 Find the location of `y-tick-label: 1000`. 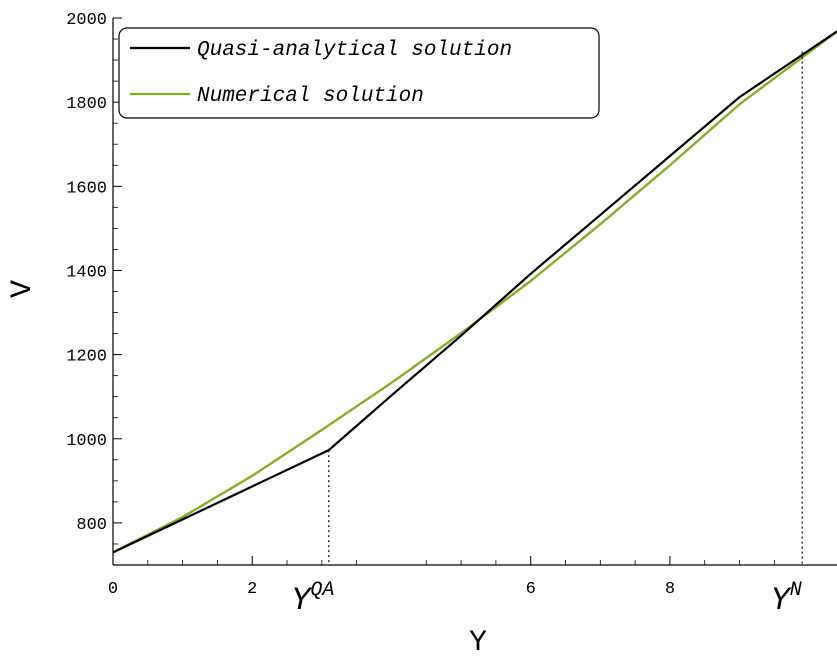

y-tick-label: 1000 is located at coordinates (86, 441).